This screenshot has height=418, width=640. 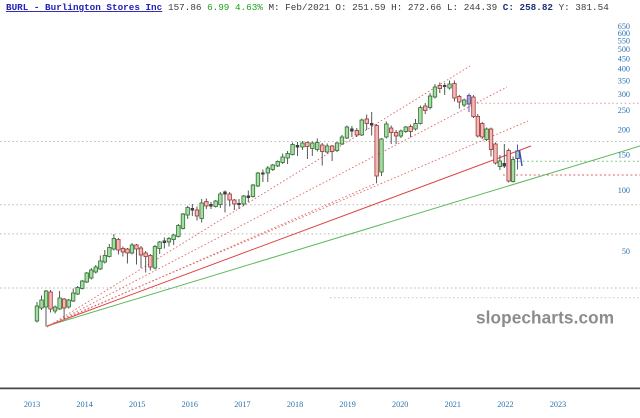 I want to click on svg-text: 2018, so click(x=295, y=404).